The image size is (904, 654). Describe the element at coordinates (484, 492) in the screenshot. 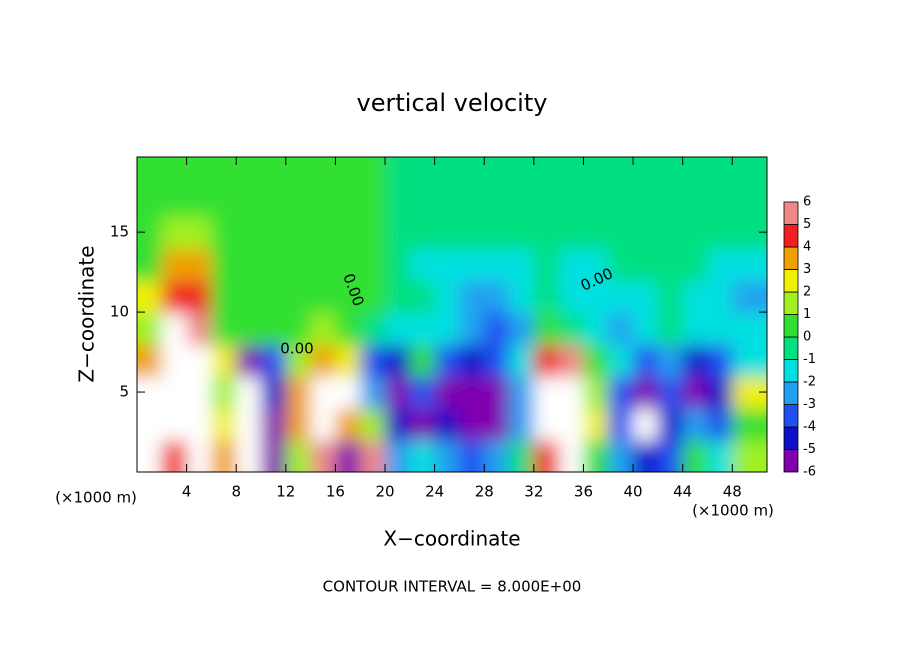

I see `x-tick-label: 28` at that location.